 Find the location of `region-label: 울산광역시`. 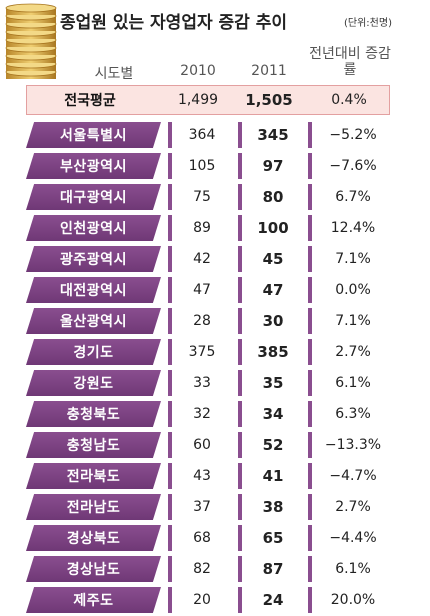

region-label: 울산광역시 is located at coordinates (93, 321).